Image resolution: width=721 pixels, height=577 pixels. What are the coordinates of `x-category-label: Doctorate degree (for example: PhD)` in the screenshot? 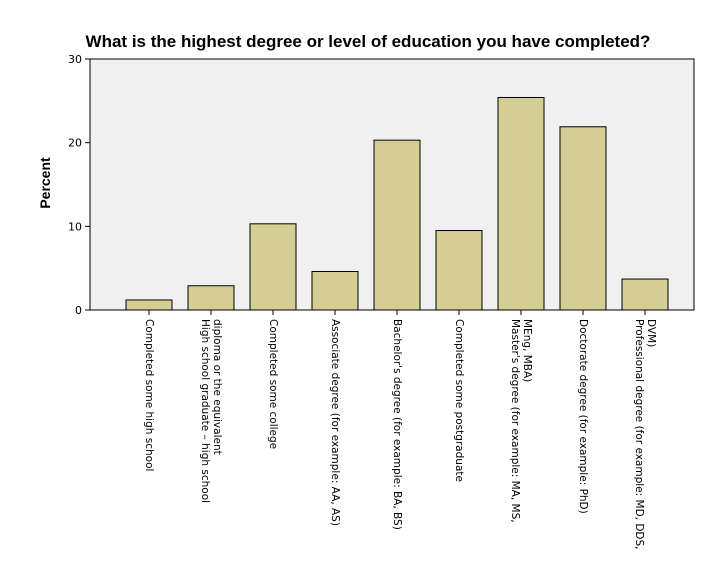 It's located at (583, 416).